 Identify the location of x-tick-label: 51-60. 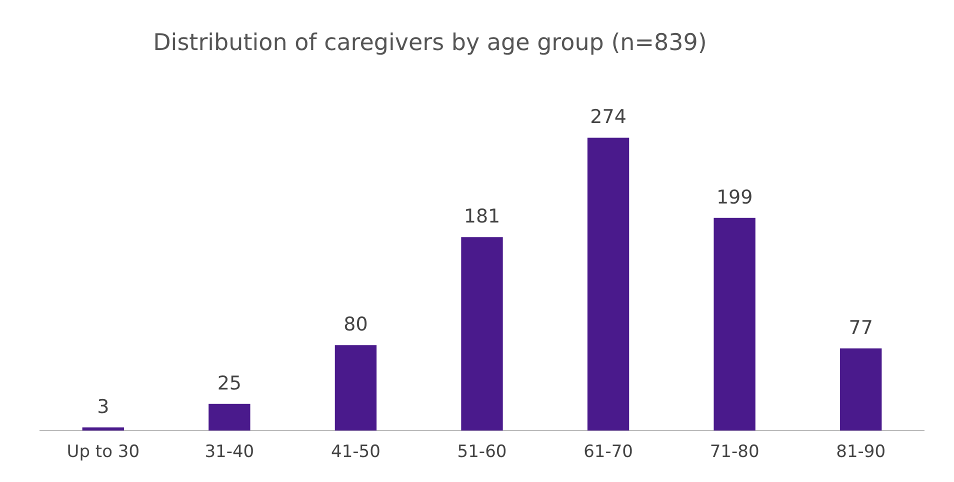
(482, 452).